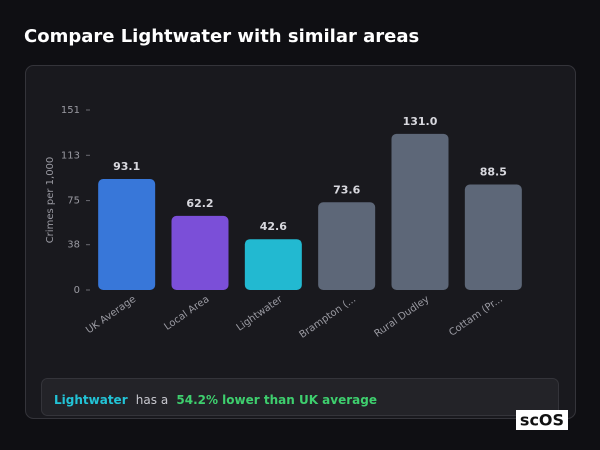 This screenshot has width=600, height=450. I want to click on value-label: 88.5, so click(493, 172).